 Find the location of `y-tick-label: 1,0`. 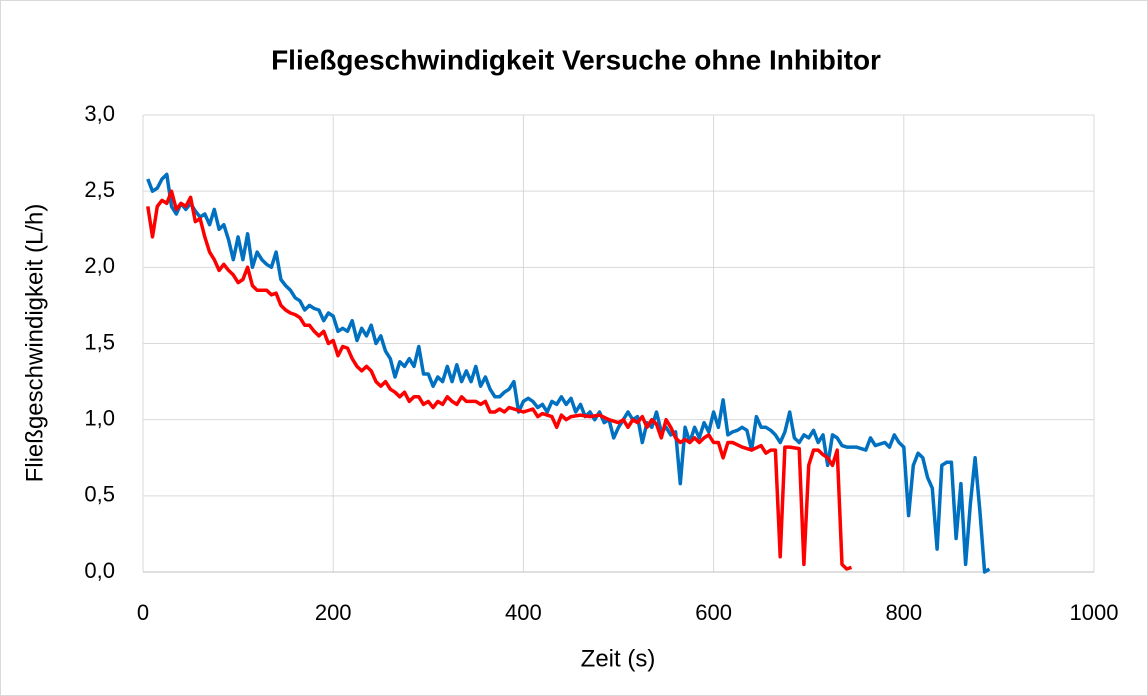

y-tick-label: 1,0 is located at coordinates (99, 417).